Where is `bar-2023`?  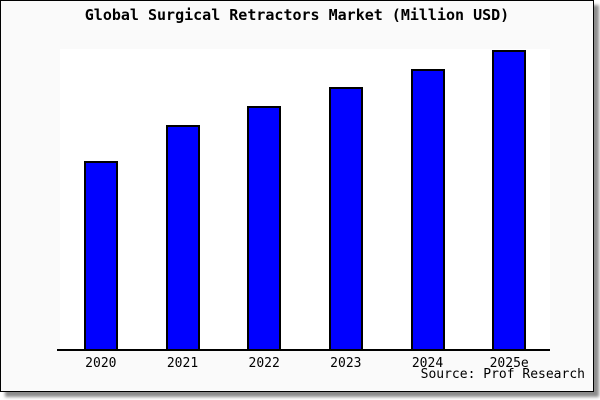 bar-2023 is located at coordinates (345, 218).